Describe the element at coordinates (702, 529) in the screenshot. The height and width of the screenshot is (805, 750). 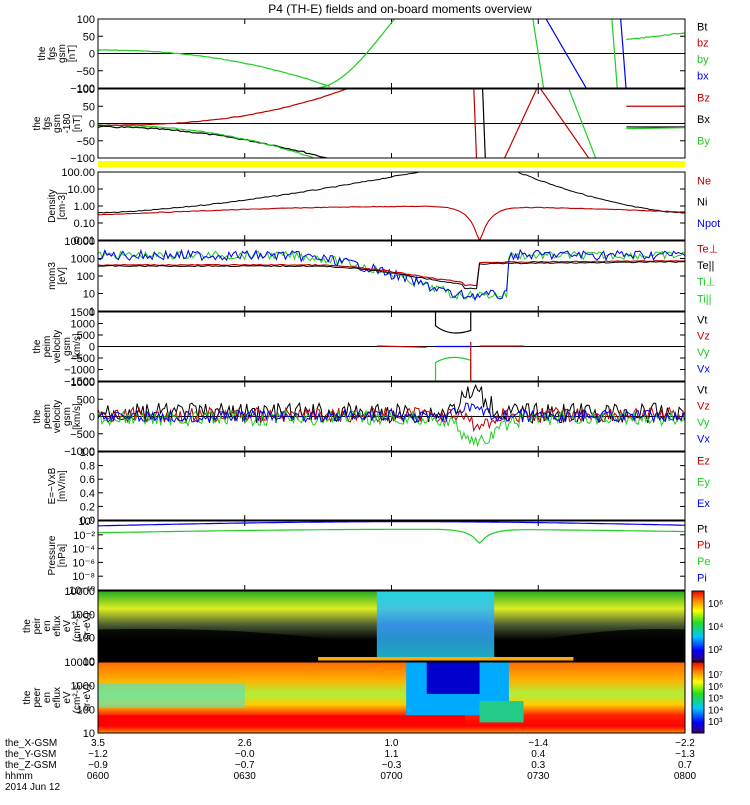
I see `legend-pressure-0: Pt` at that location.